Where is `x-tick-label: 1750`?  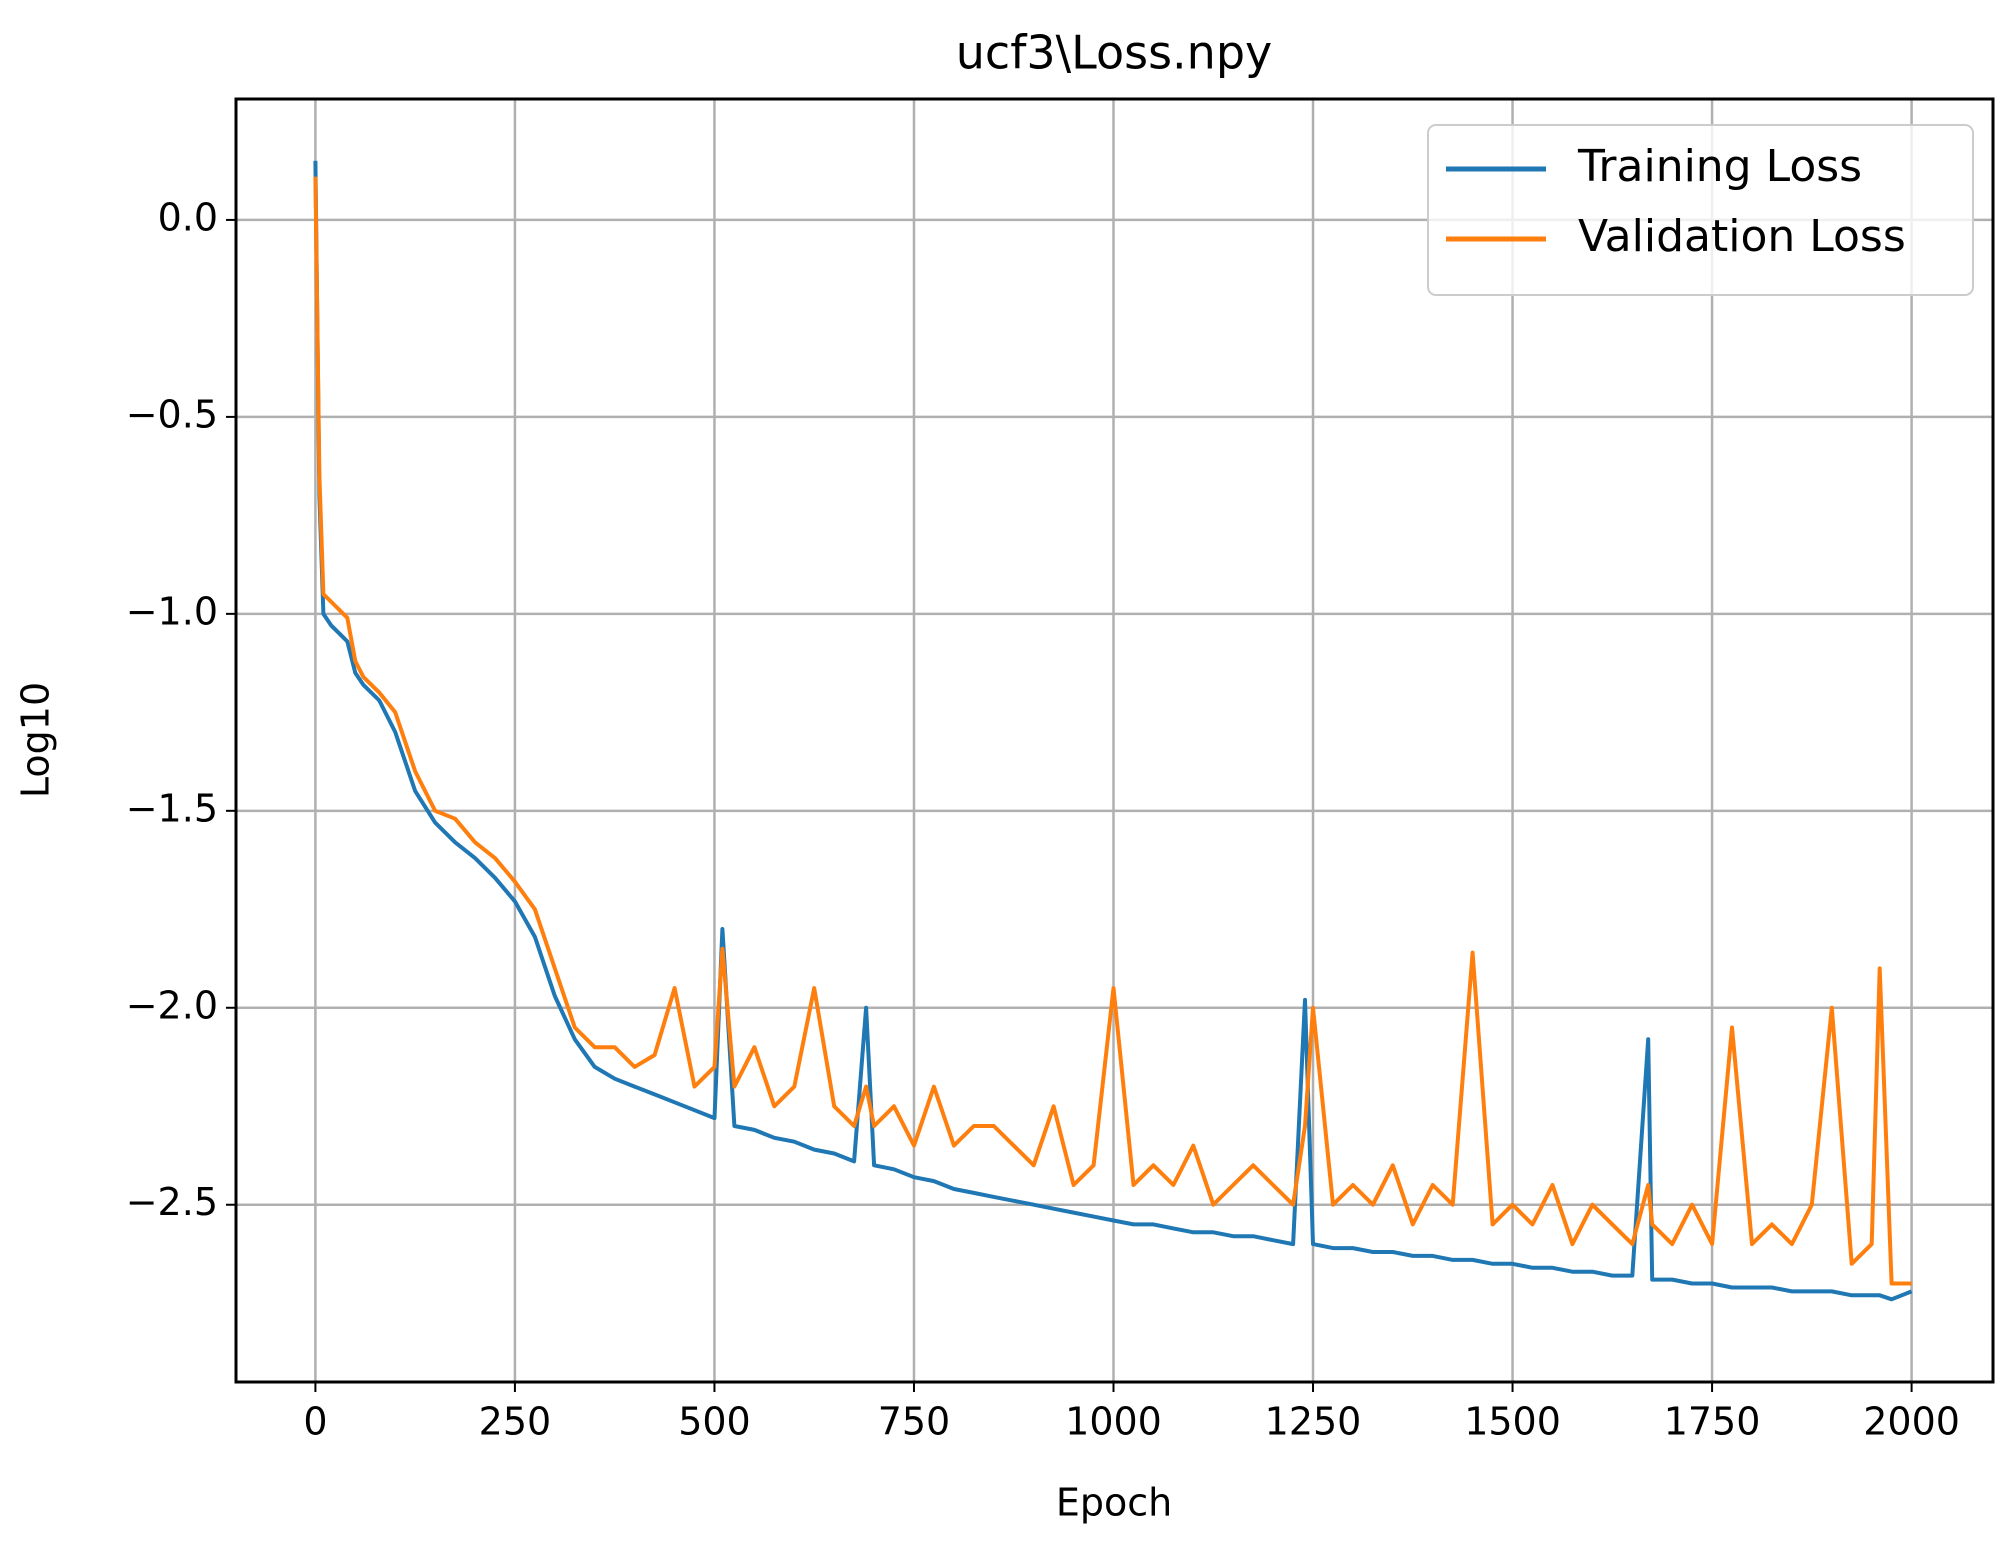 x-tick-label: 1750 is located at coordinates (1712, 1422).